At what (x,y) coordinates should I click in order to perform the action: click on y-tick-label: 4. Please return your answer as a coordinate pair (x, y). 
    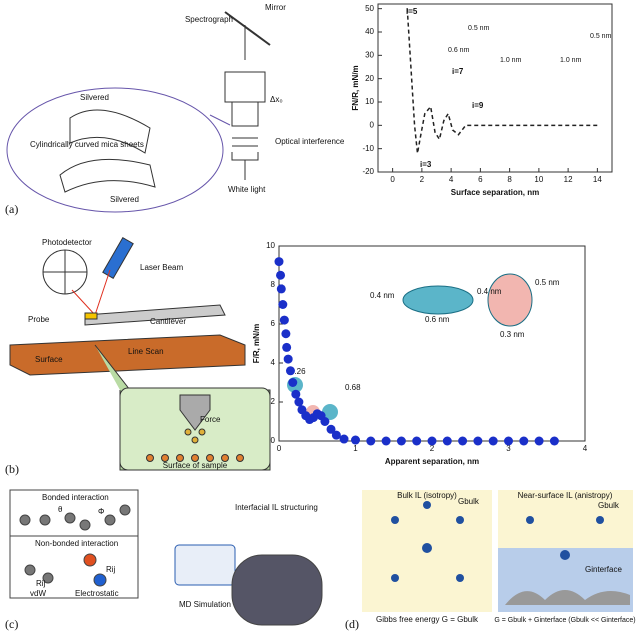
    Looking at the image, I should click on (273, 362).